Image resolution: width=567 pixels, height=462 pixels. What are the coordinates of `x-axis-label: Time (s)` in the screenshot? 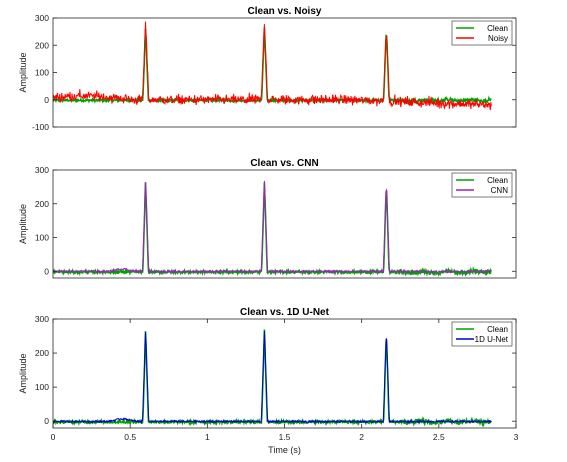 It's located at (284, 450).